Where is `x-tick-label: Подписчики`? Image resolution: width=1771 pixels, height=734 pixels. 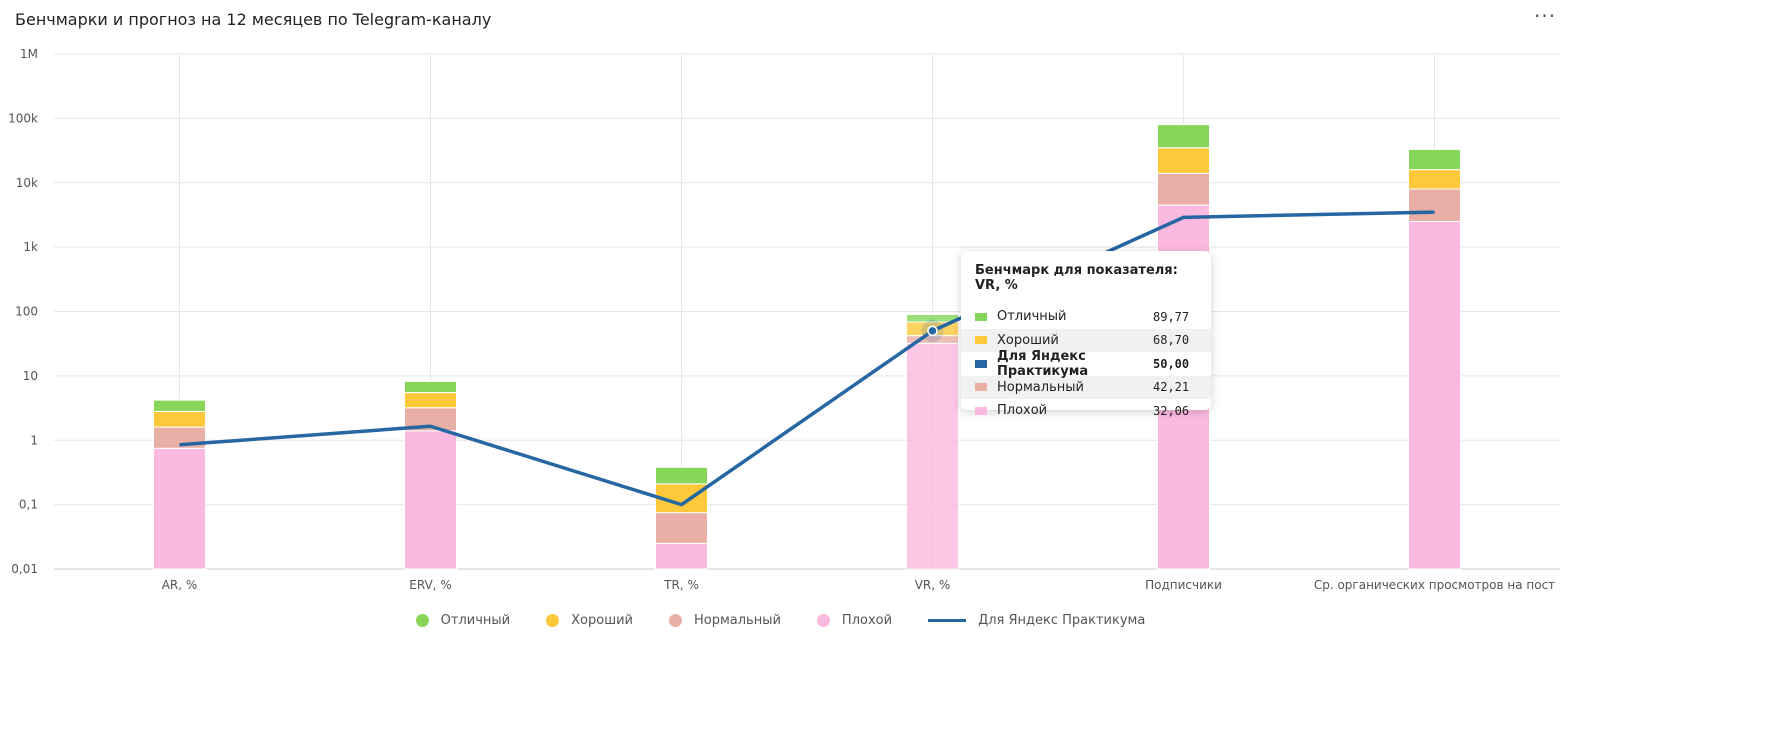
x-tick-label: Подписчики is located at coordinates (1183, 585).